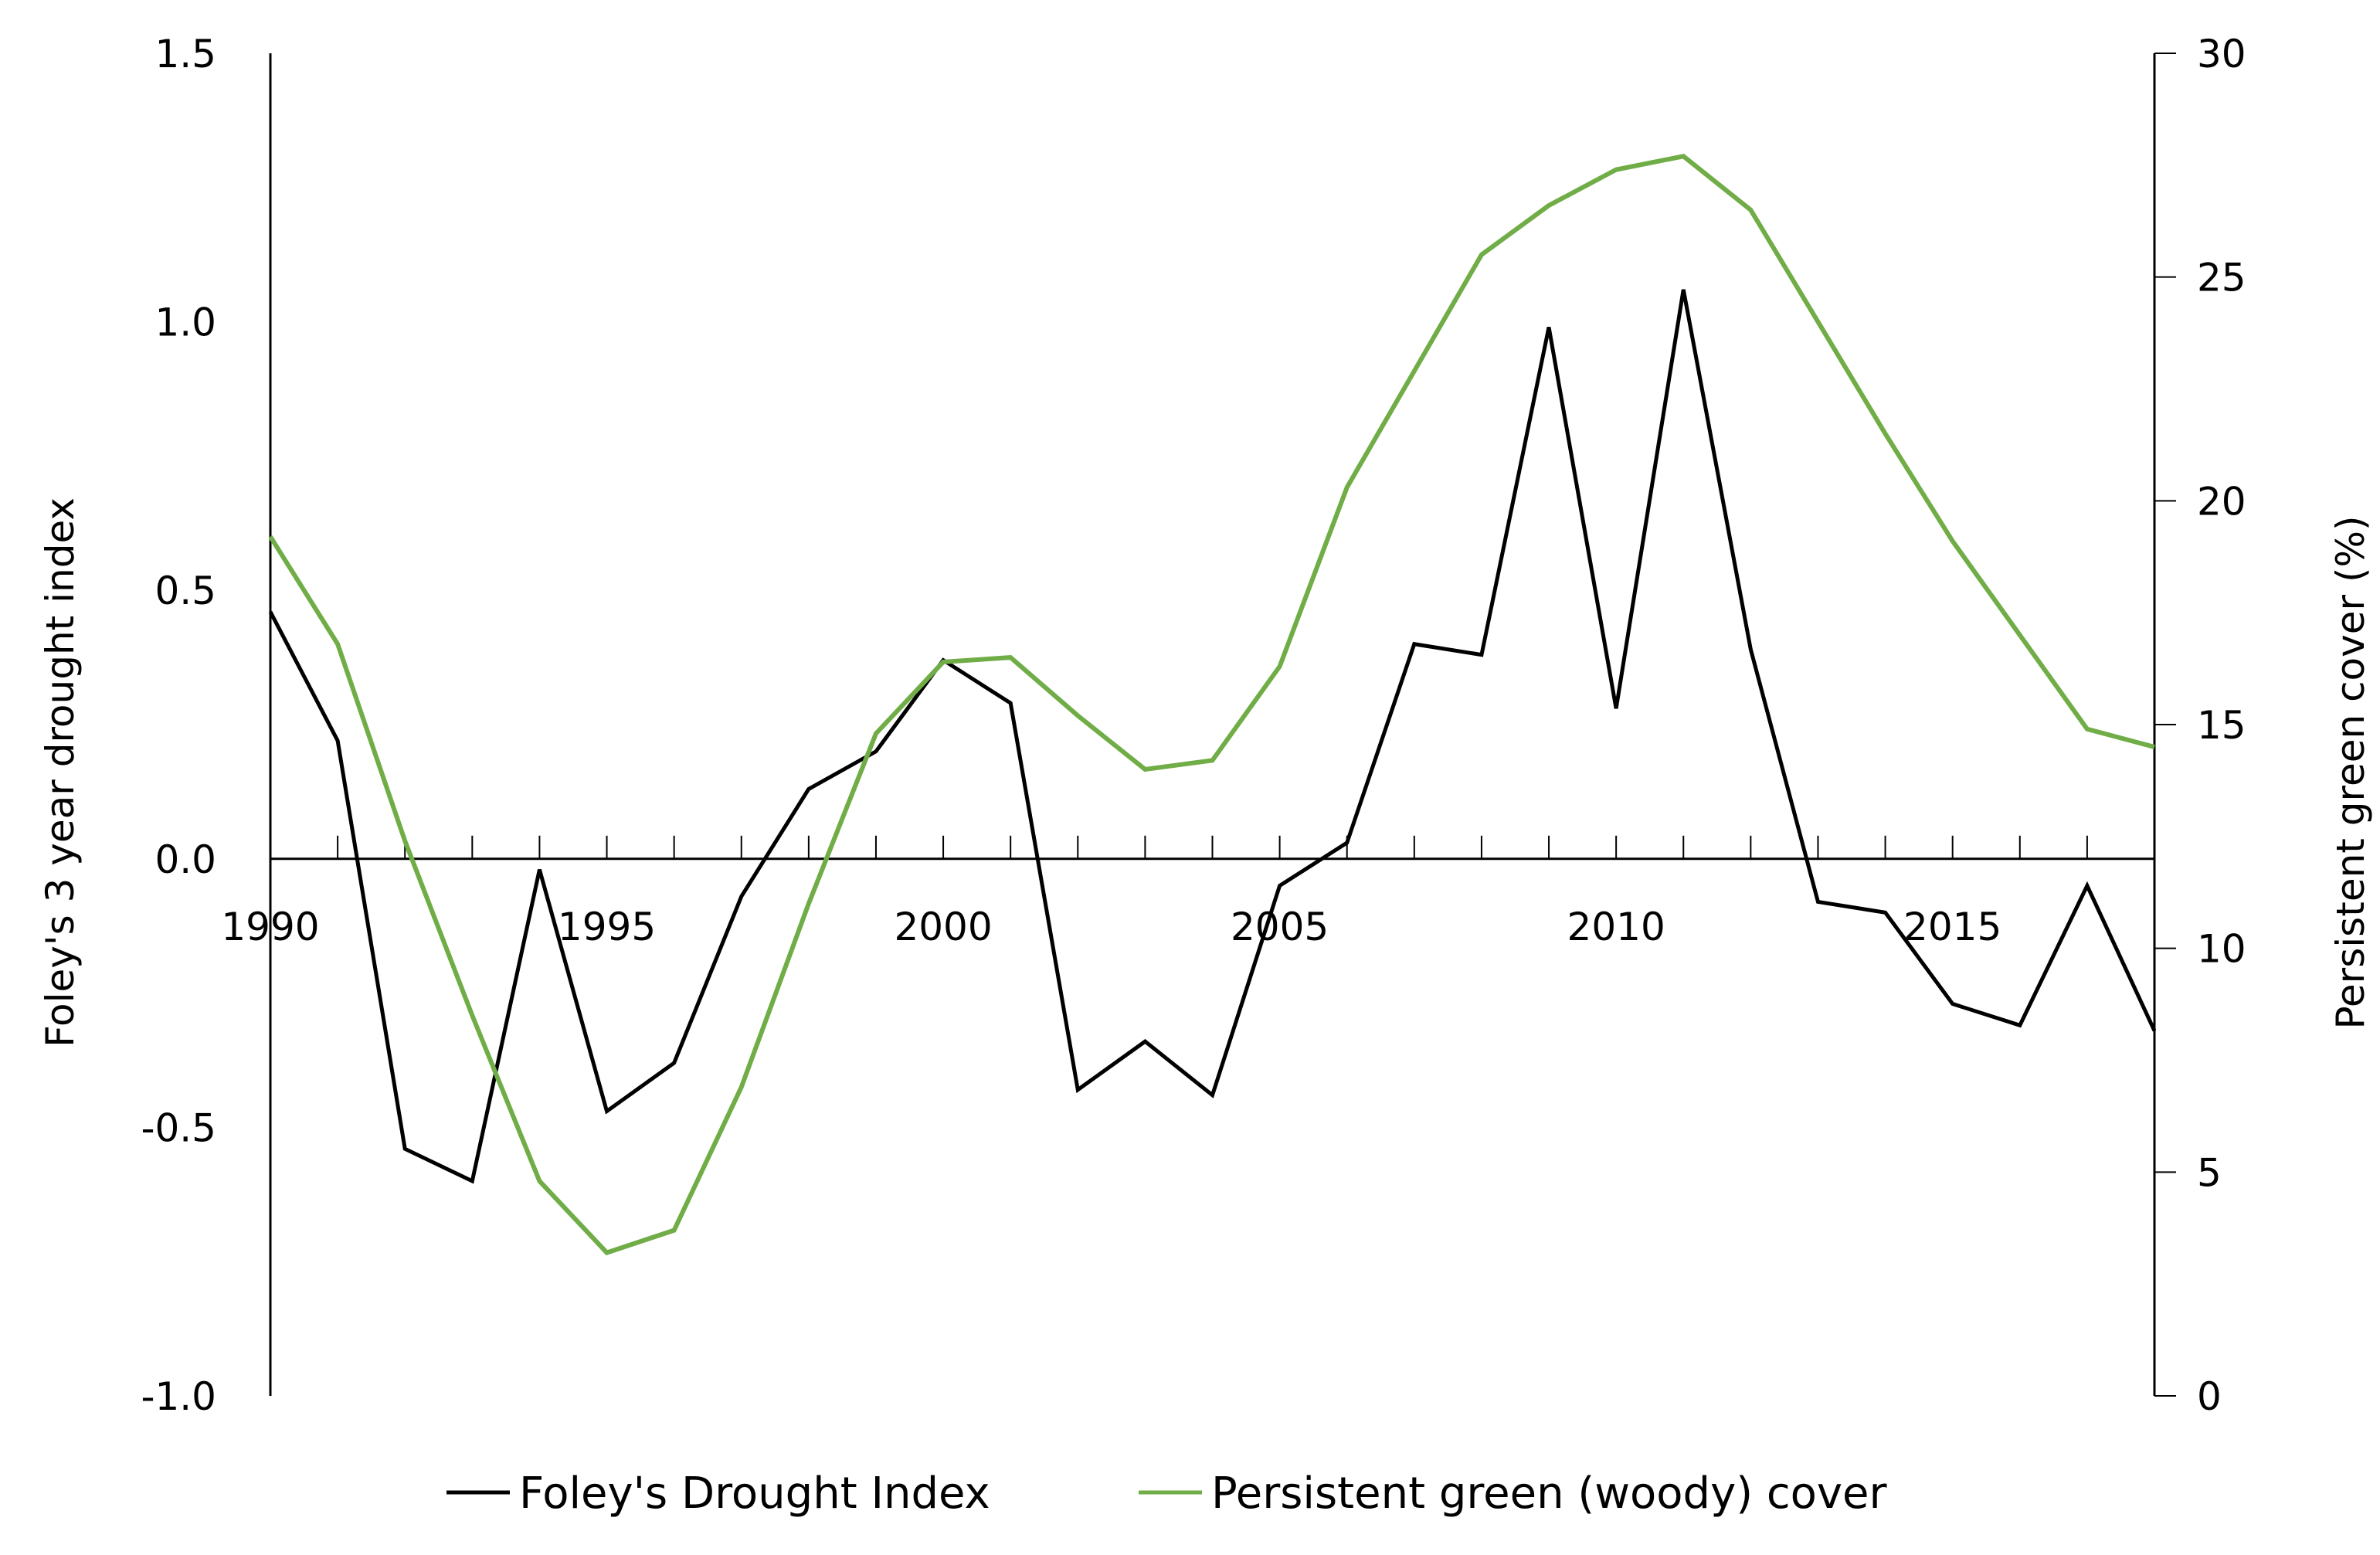  Describe the element at coordinates (2221, 278) in the screenshot. I see `y2-tick-label: 25` at that location.